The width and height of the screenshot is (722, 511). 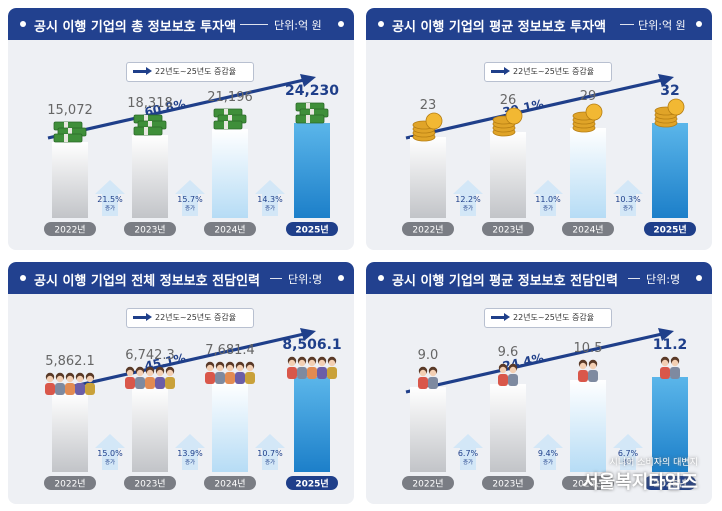 What do you see at coordinates (508, 352) in the screenshot?
I see `value-label: 9.6` at bounding box center [508, 352].